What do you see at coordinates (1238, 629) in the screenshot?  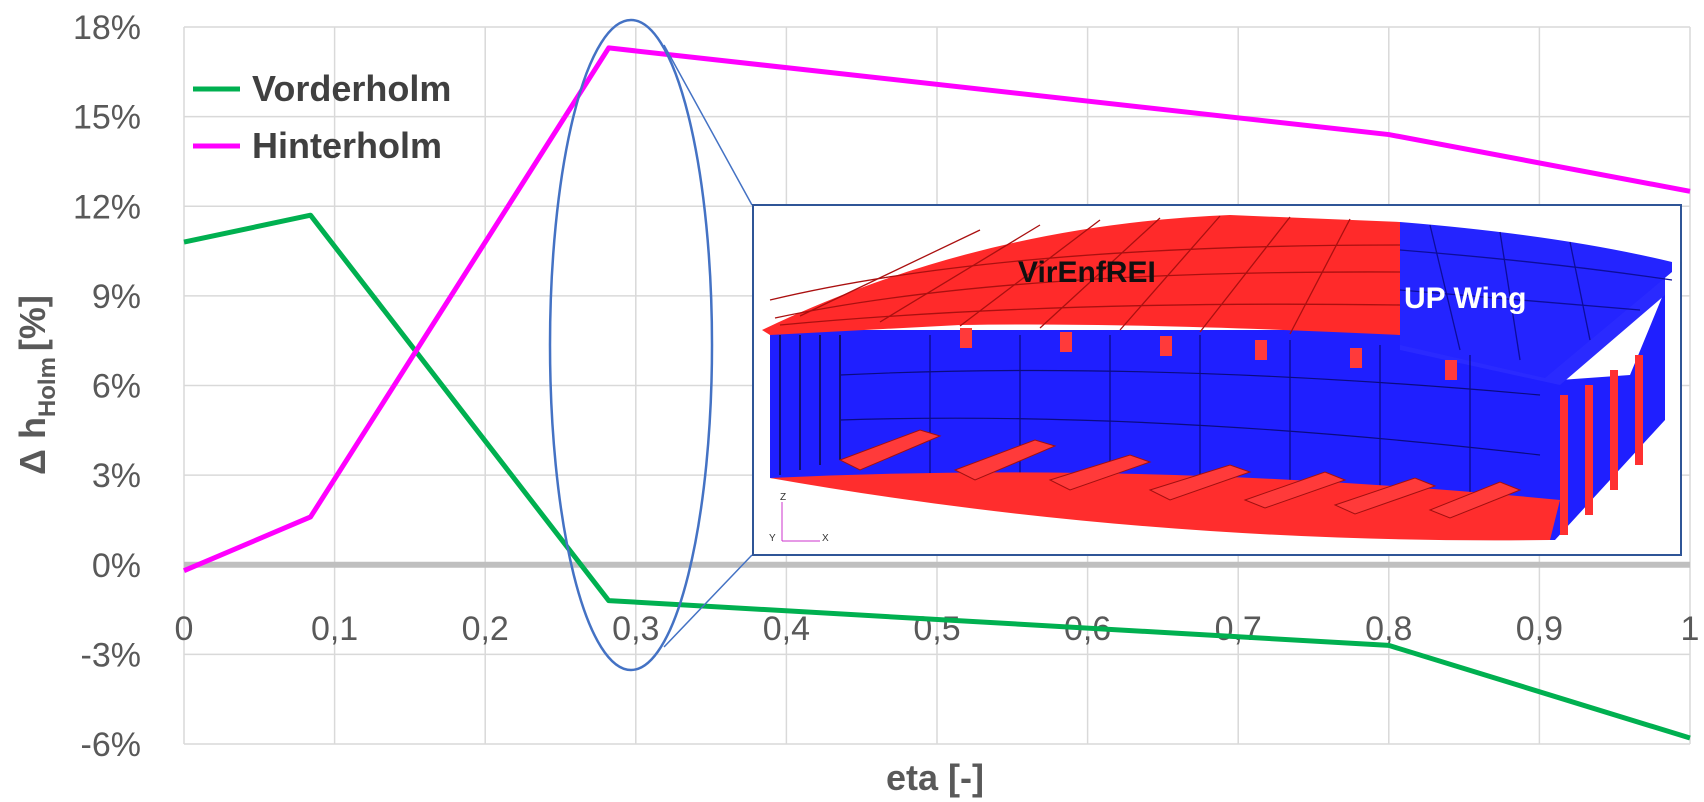 I see `x-tick-label: 0,7` at bounding box center [1238, 629].